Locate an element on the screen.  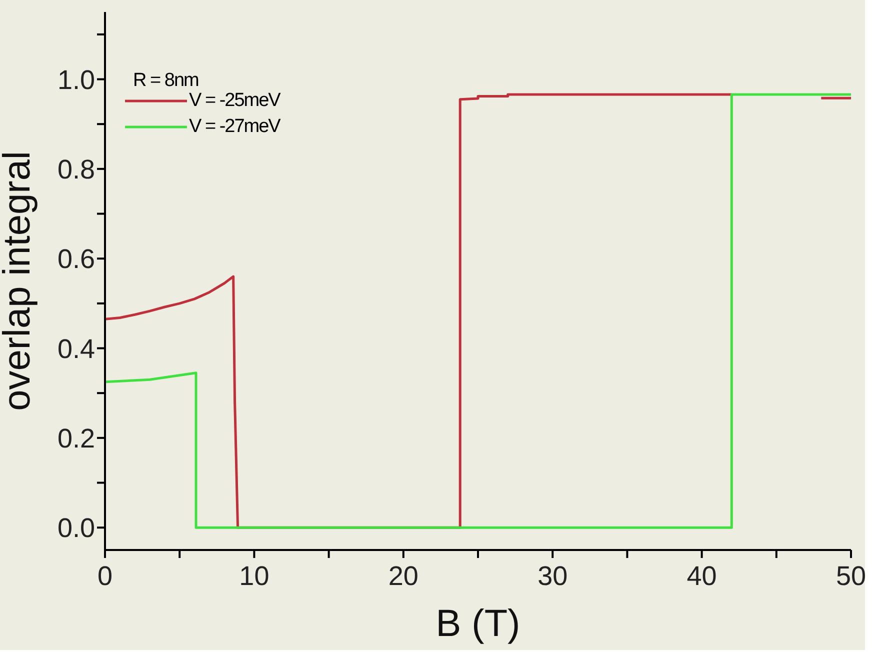
y-axis-title: overlap integral is located at coordinates (19, 281).